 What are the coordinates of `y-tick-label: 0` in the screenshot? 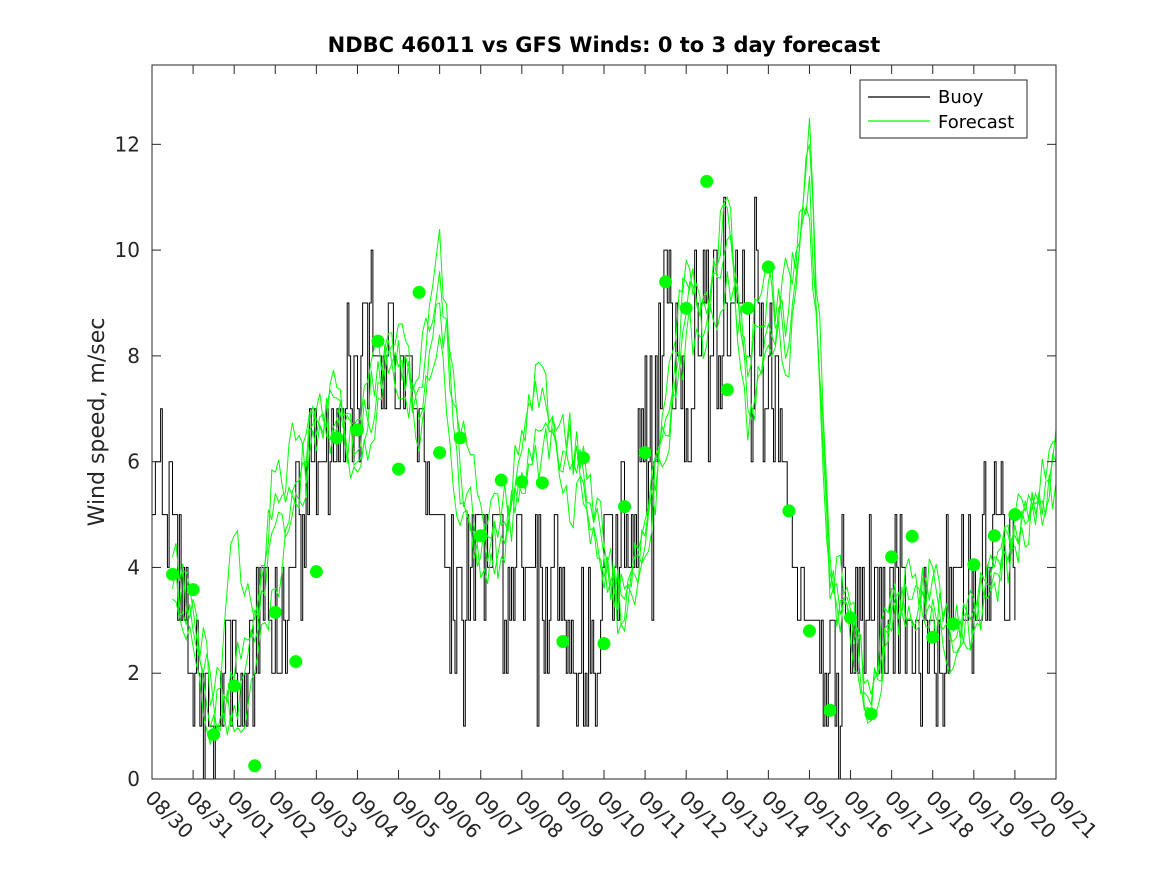 It's located at (133, 779).